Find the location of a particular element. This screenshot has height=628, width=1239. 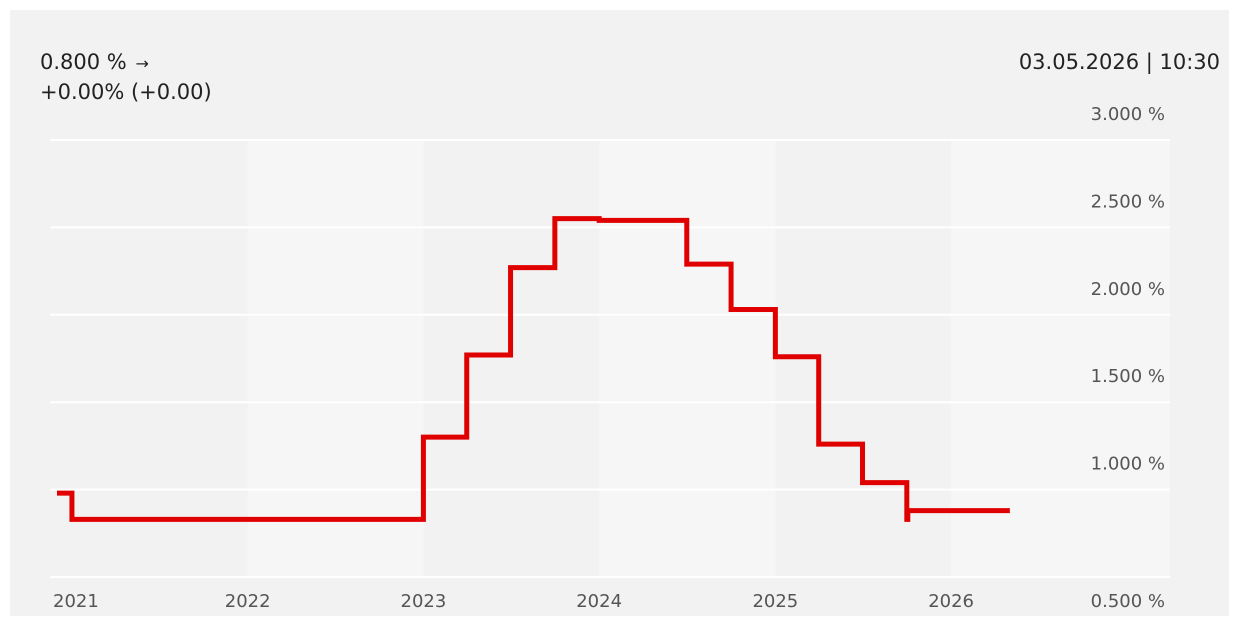

x-tick-label: 2024 is located at coordinates (599, 601).